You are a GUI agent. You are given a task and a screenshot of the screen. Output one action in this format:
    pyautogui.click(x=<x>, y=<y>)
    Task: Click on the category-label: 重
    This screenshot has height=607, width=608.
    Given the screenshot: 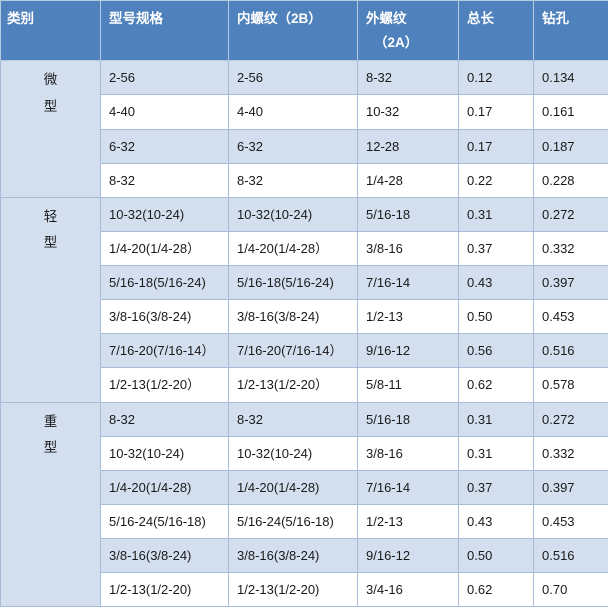 What is the action you would take?
    pyautogui.click(x=50, y=422)
    